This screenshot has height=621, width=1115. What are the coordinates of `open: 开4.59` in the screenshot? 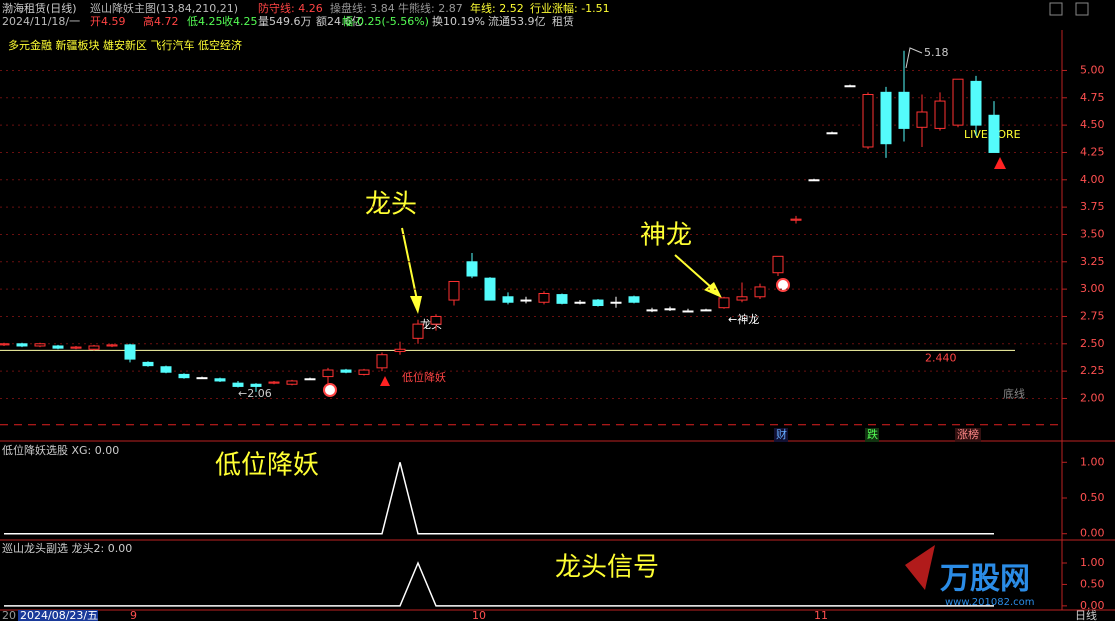 It's located at (108, 21).